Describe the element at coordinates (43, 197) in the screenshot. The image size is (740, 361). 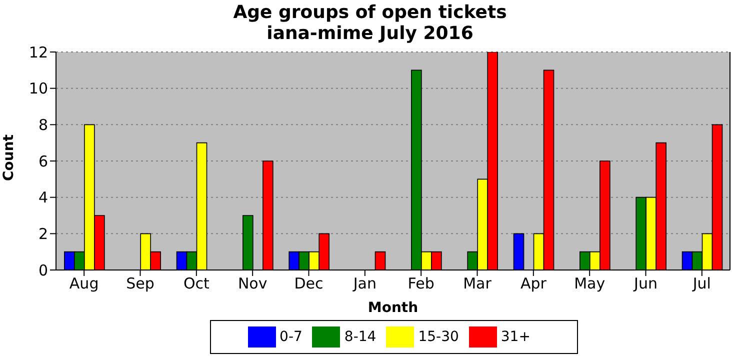
I see `y-tick-label: 4` at that location.